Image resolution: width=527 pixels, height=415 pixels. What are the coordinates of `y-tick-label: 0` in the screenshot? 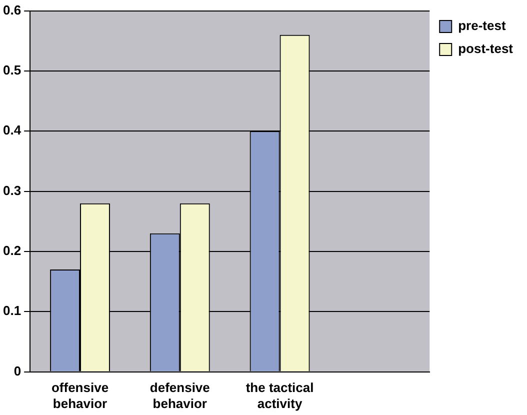 It's located at (18, 370).